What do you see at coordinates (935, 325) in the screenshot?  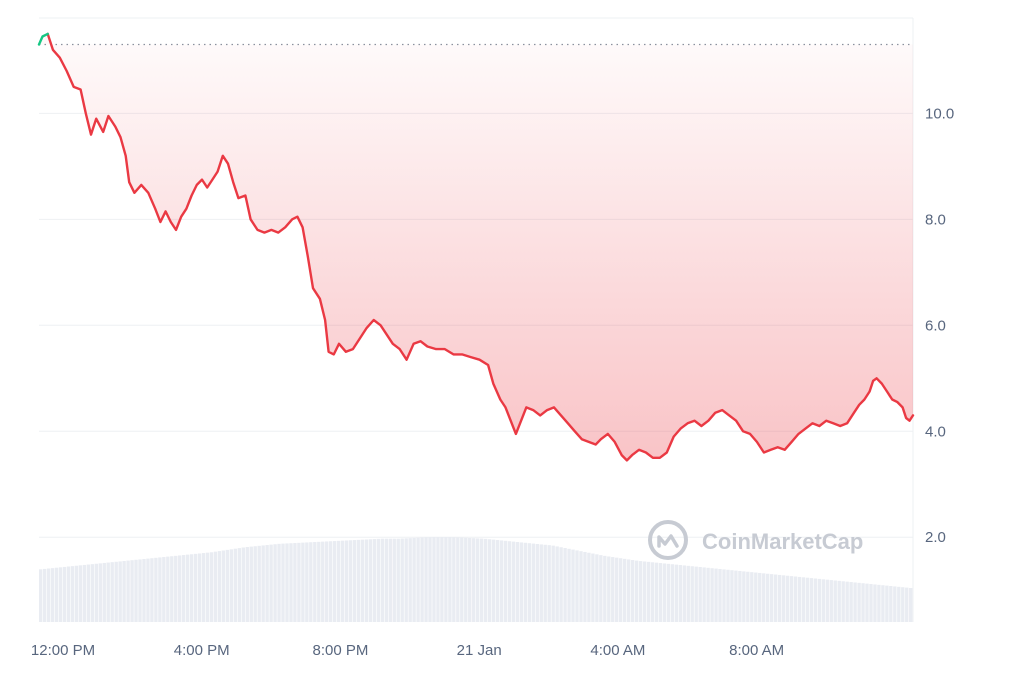 I see `y-tick-label: 6.0` at bounding box center [935, 325].